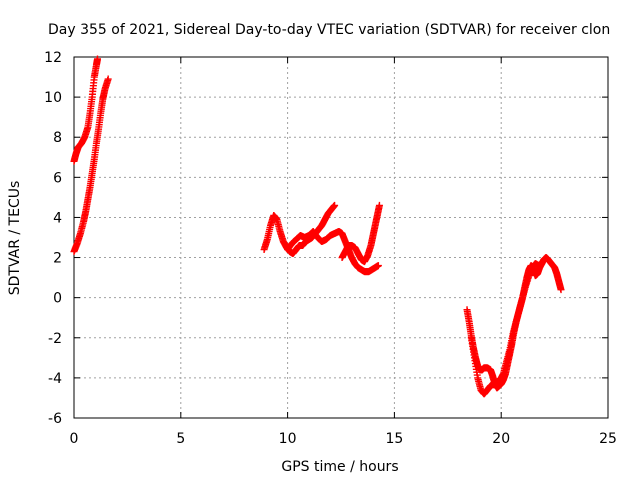 The height and width of the screenshot is (480, 640). I want to click on x-tick-label: 0, so click(74, 439).